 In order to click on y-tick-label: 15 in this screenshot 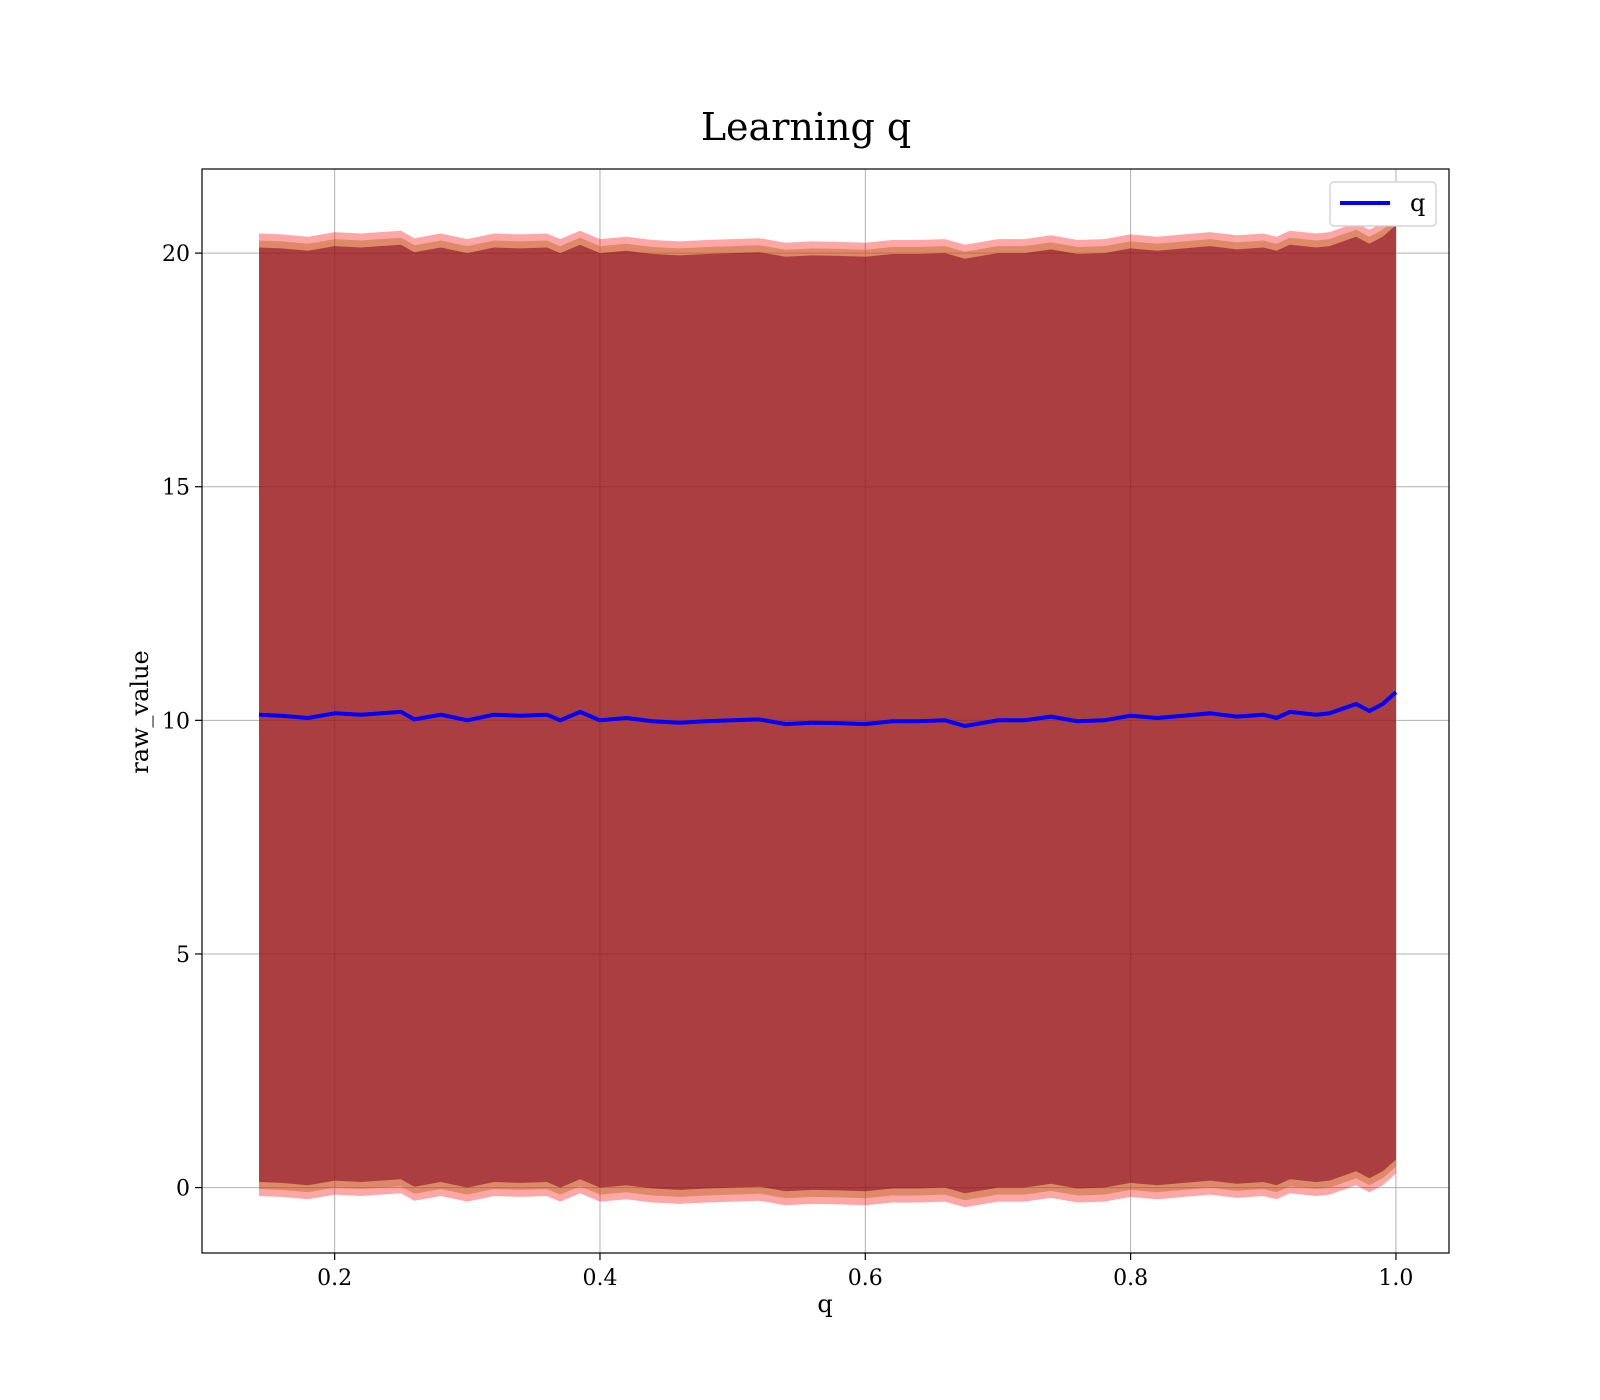, I will do `click(176, 488)`.